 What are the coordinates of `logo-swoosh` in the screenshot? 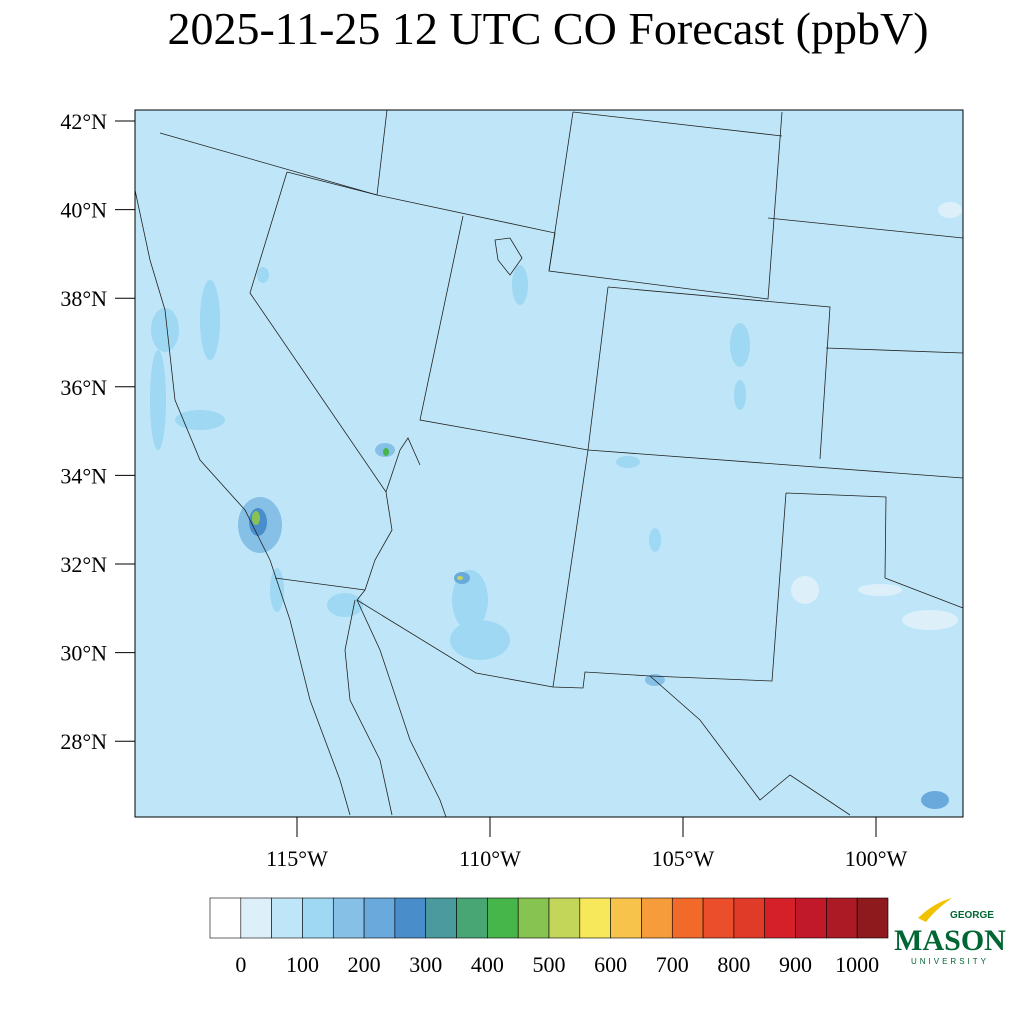 It's located at (935, 910).